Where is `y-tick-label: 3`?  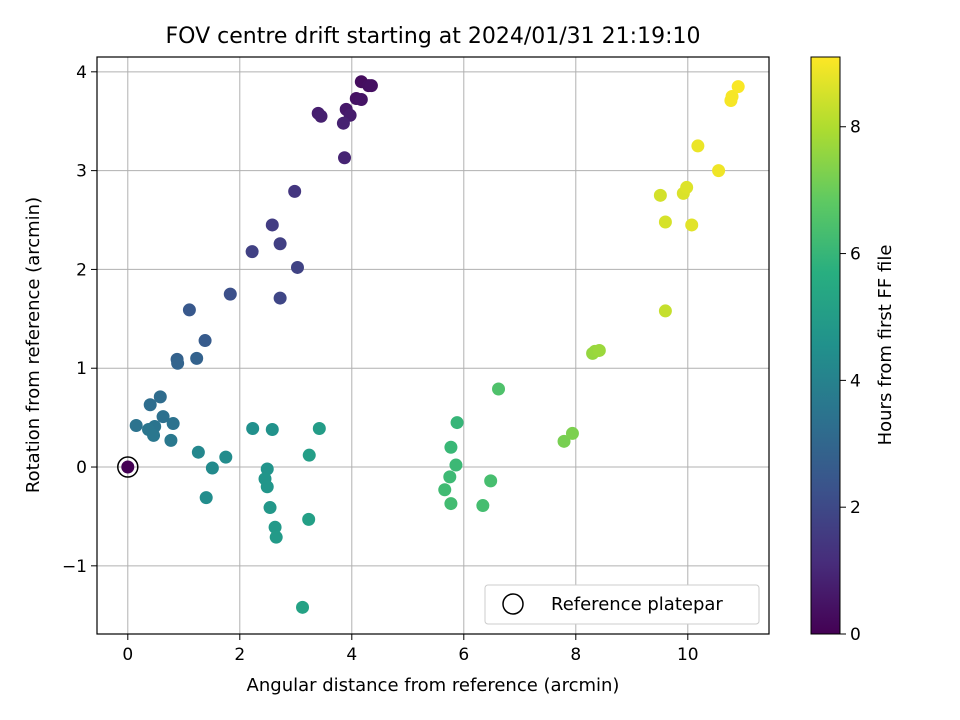 y-tick-label: 3 is located at coordinates (81, 172).